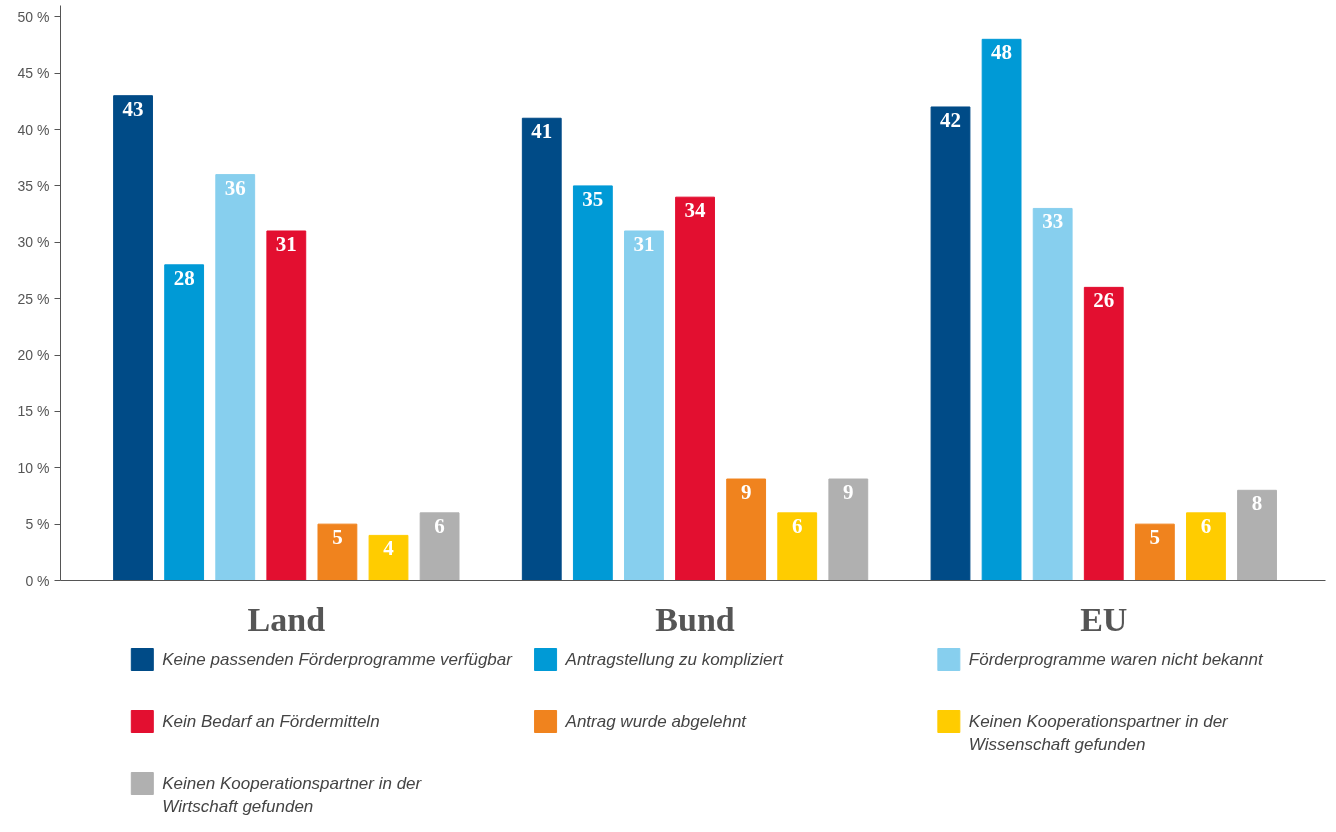 The image size is (1336, 832). Describe the element at coordinates (1104, 619) in the screenshot. I see `x-tick-label: EU` at that location.